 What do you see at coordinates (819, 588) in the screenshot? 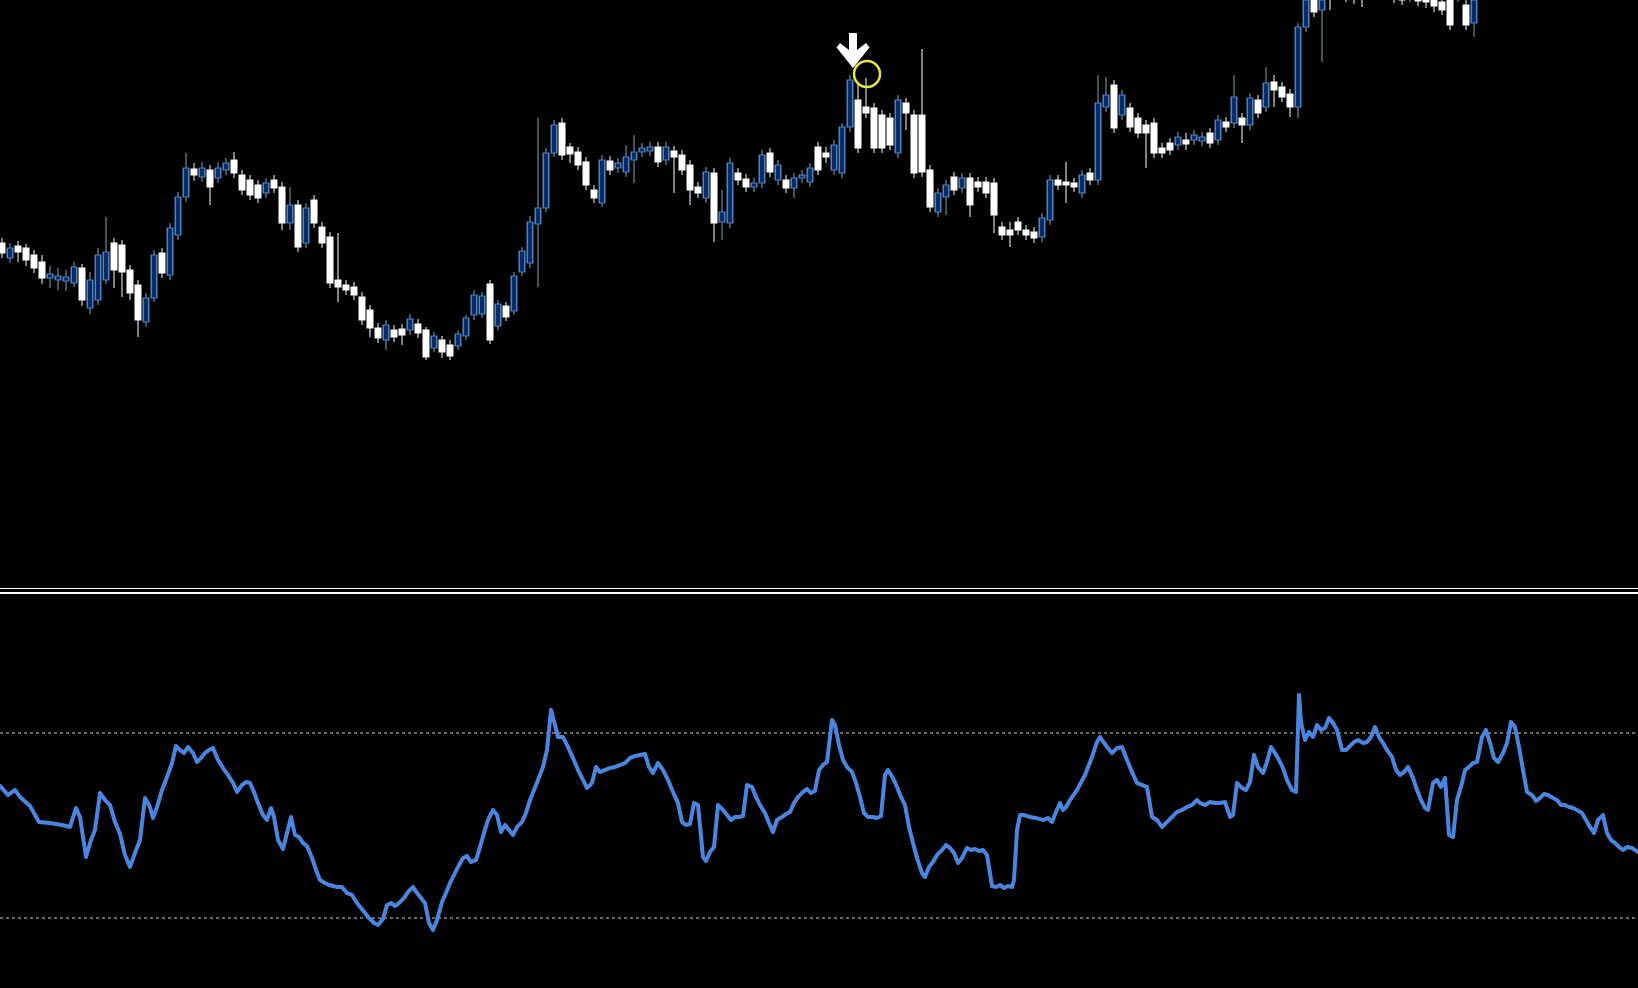
I see `panel-separator-line` at bounding box center [819, 588].